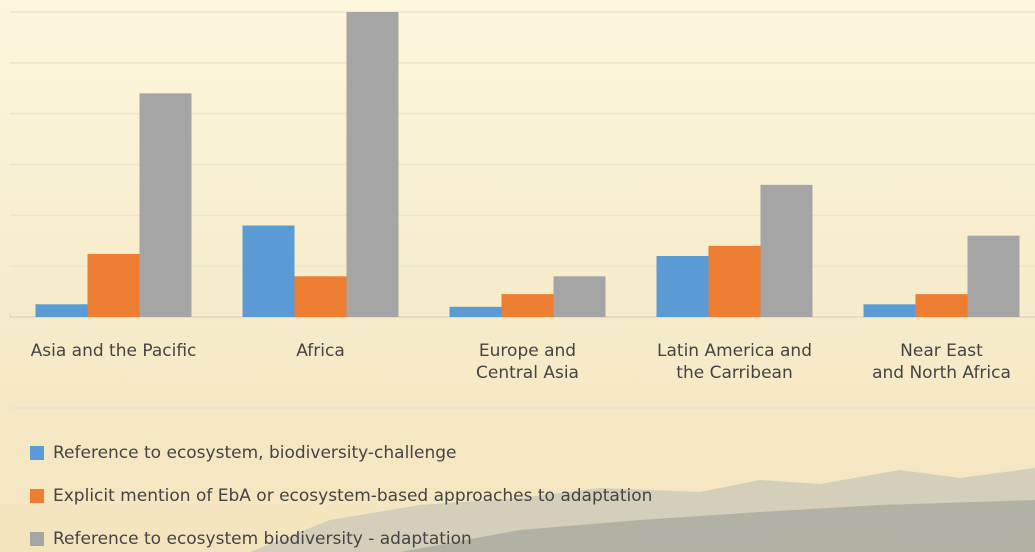  Describe the element at coordinates (734, 362) in the screenshot. I see `x-tick-label: Latin America and the Carribean` at that location.